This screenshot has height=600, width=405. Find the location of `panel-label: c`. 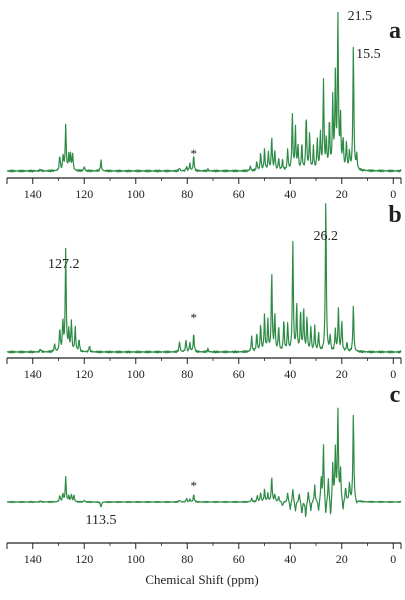

panel-label: c is located at coordinates (395, 395).